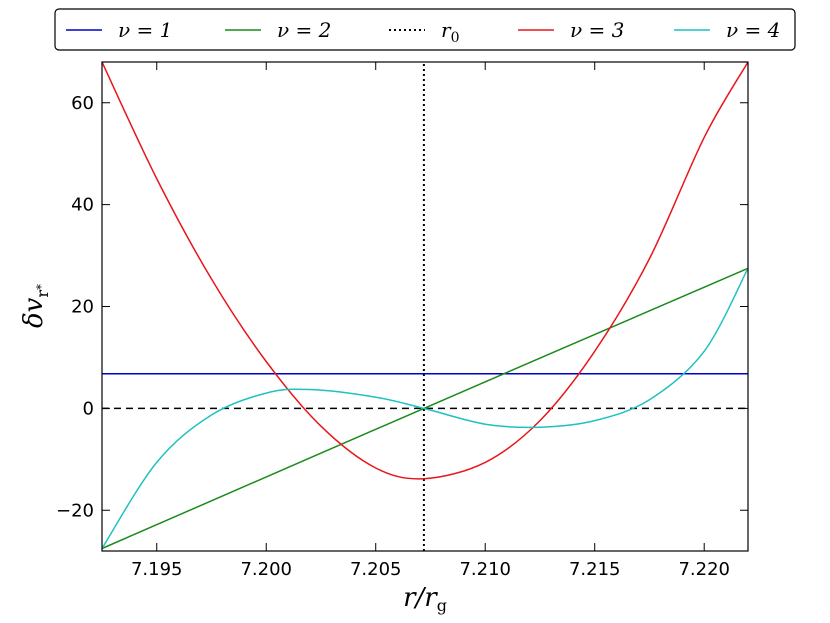 This screenshot has width=830, height=623. Describe the element at coordinates (82, 307) in the screenshot. I see `y-tick-label: 20` at that location.